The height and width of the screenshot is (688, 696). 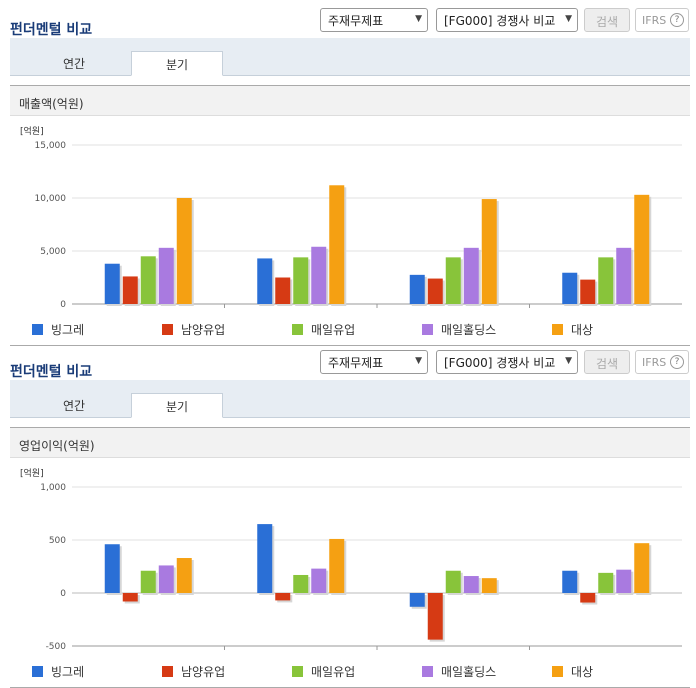 I want to click on legend-label: 대상, so click(x=582, y=330).